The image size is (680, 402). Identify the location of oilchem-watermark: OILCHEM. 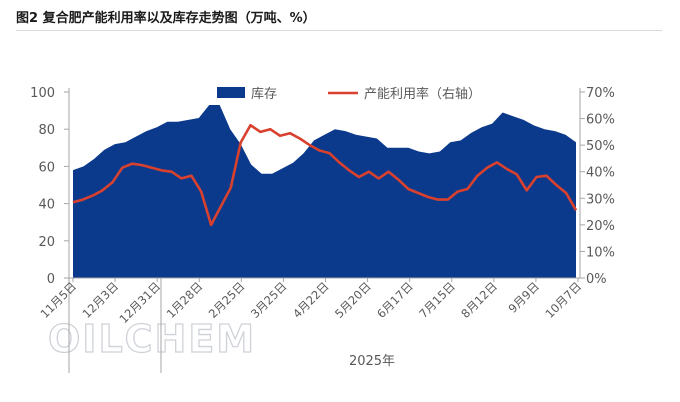
(152, 339).